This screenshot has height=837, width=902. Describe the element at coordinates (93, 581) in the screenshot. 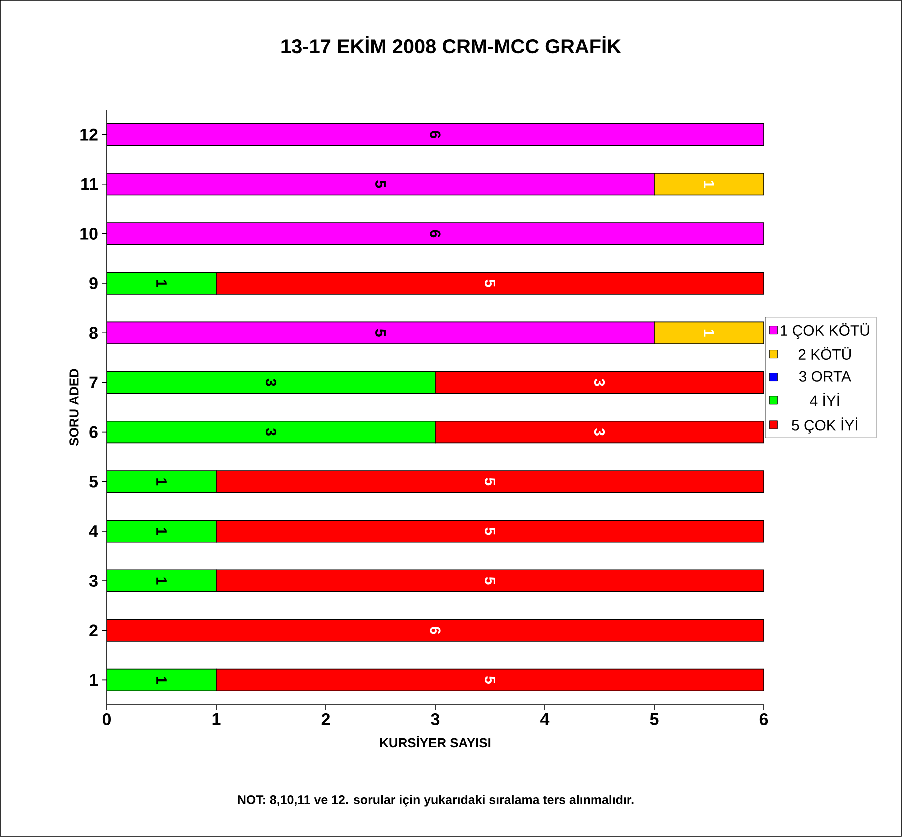

I see `y-tick-label: 3` at that location.